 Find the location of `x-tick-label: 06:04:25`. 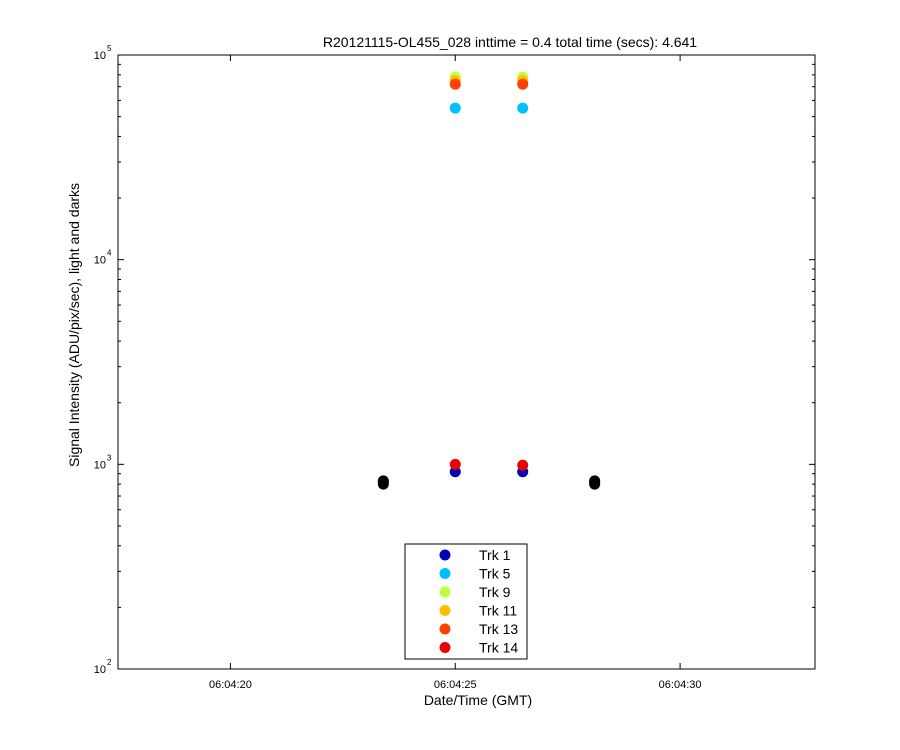

x-tick-label: 06:04:25 is located at coordinates (455, 685).